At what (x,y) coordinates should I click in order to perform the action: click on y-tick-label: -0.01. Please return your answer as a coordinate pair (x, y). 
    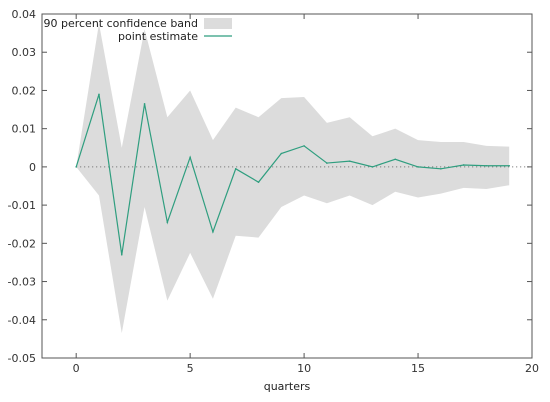
    Looking at the image, I should click on (22, 205).